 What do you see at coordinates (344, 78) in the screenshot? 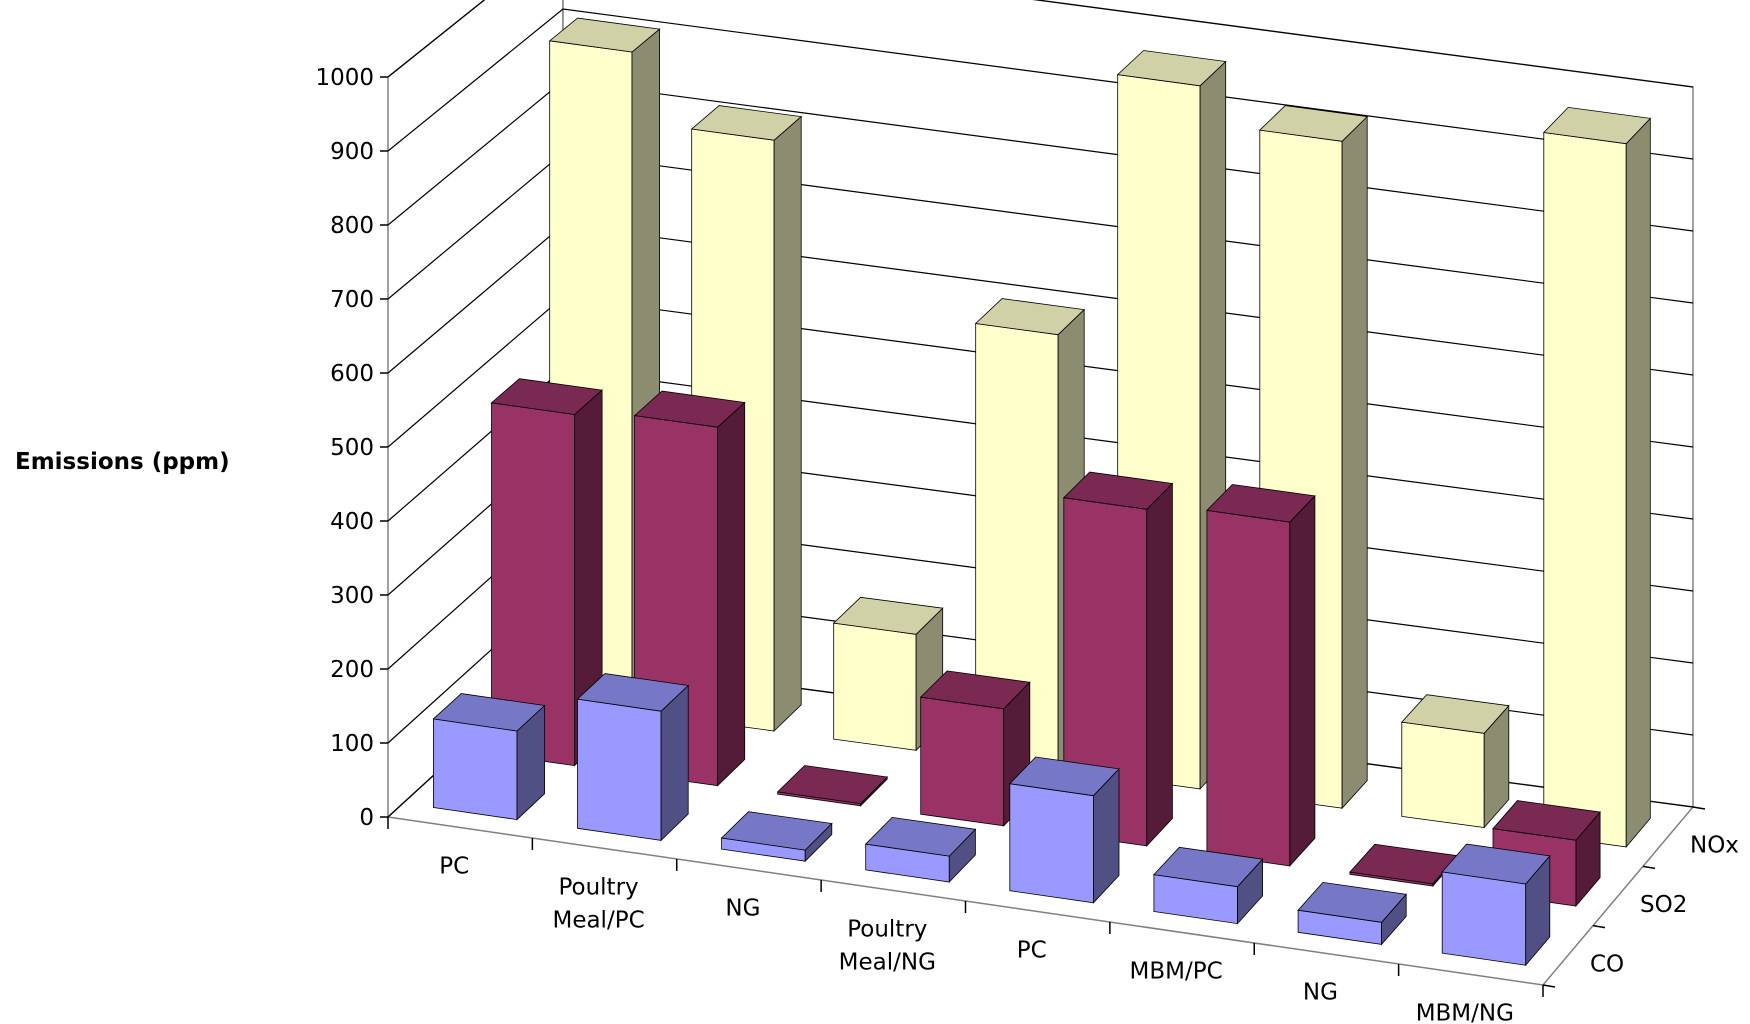
I see `y-tick-label: 1000` at bounding box center [344, 78].